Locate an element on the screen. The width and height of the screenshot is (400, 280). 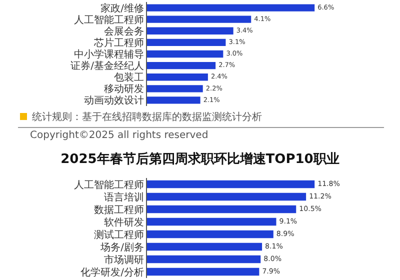
y-tick-label: 移动研发 is located at coordinates (124, 89).